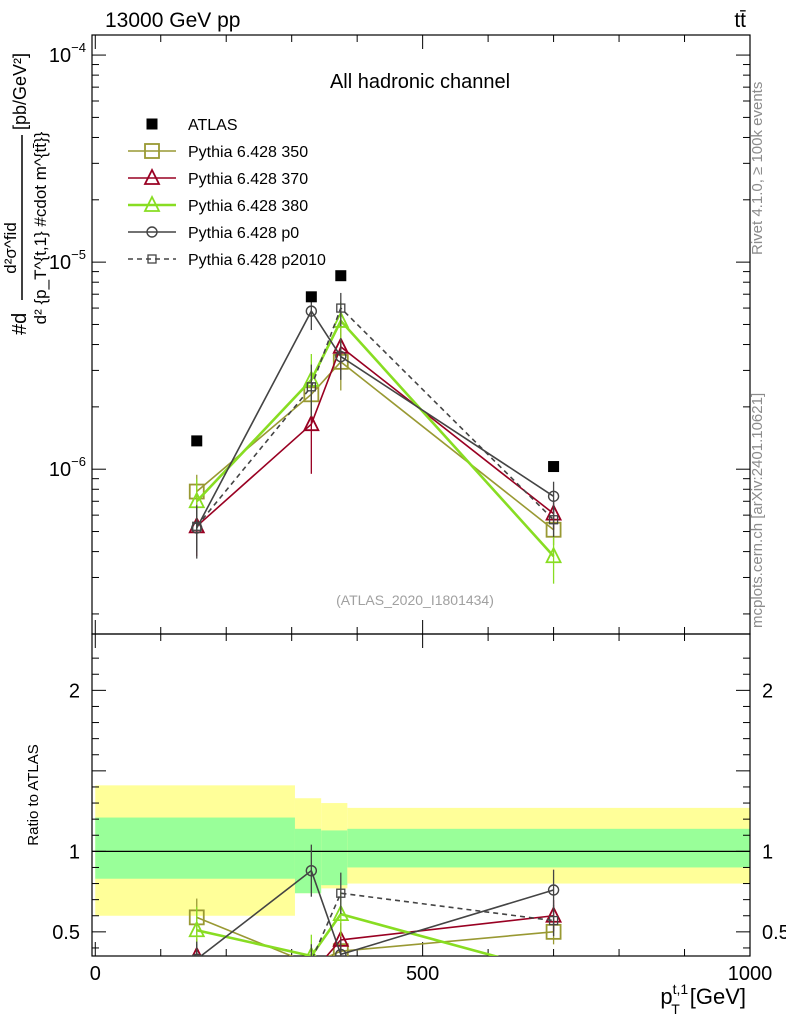 The image size is (786, 1024). What do you see at coordinates (311, 973) in the screenshot?
I see `series-1-ratio-point` at bounding box center [311, 973].